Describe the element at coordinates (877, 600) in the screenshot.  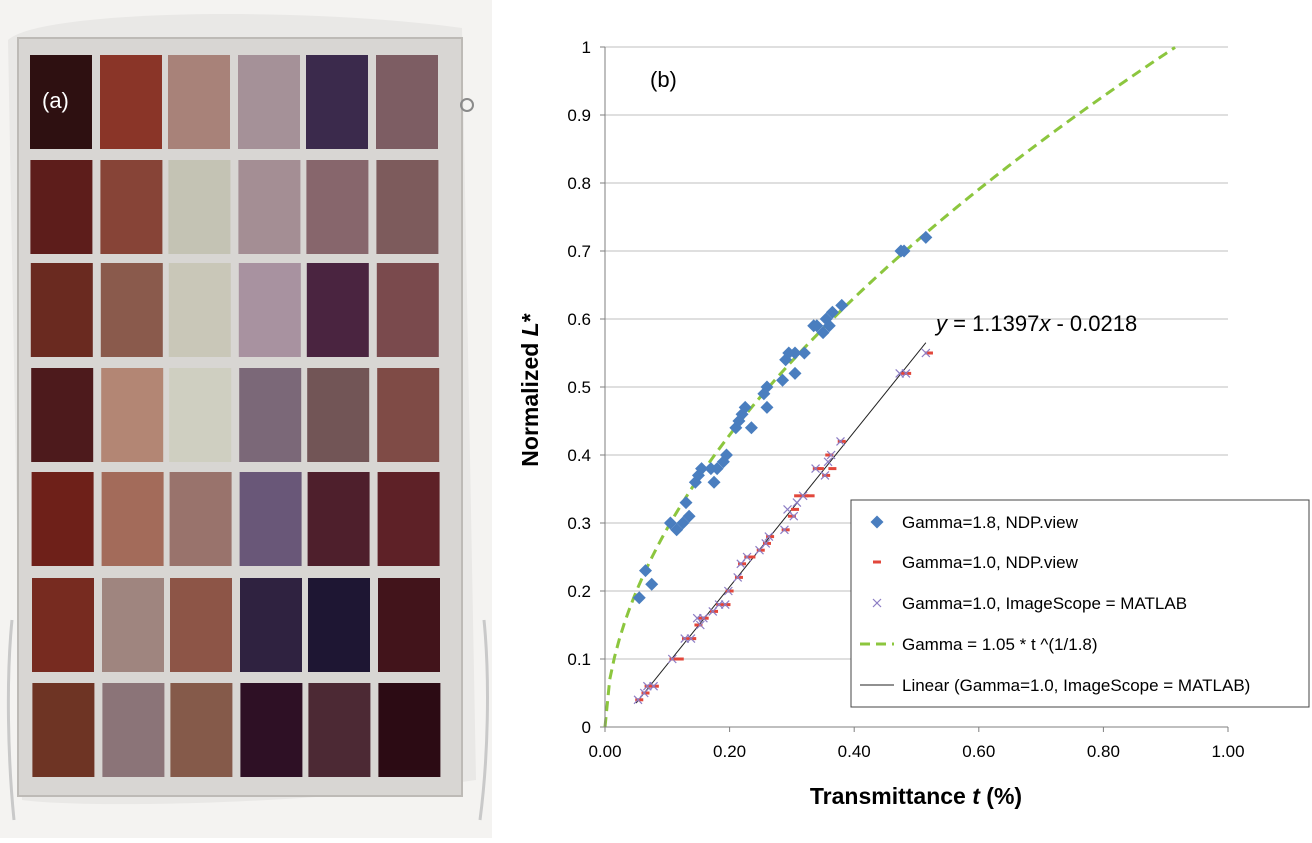
I see `legend-symbols` at that location.